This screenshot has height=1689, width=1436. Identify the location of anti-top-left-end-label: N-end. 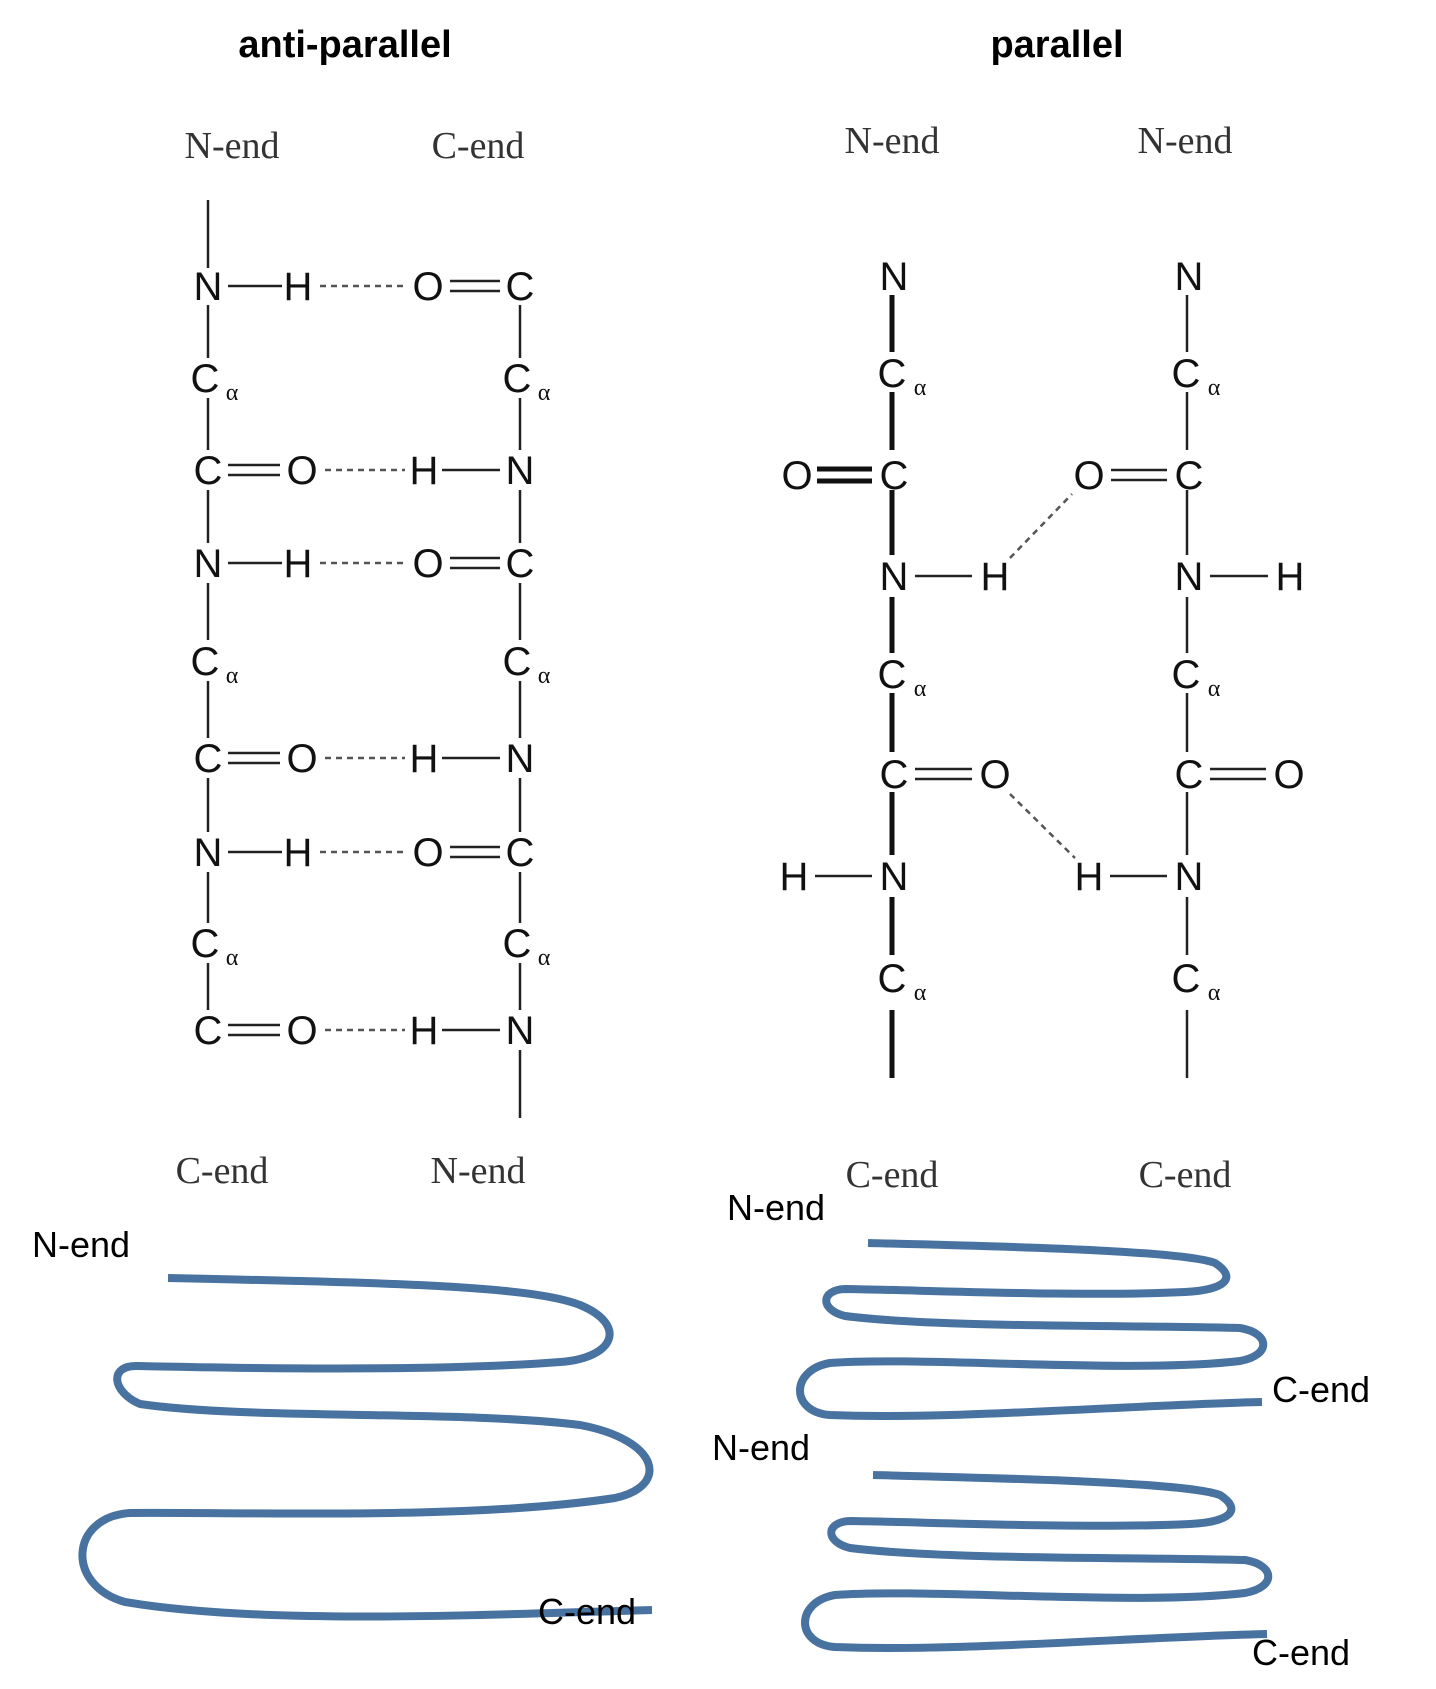
(232, 146).